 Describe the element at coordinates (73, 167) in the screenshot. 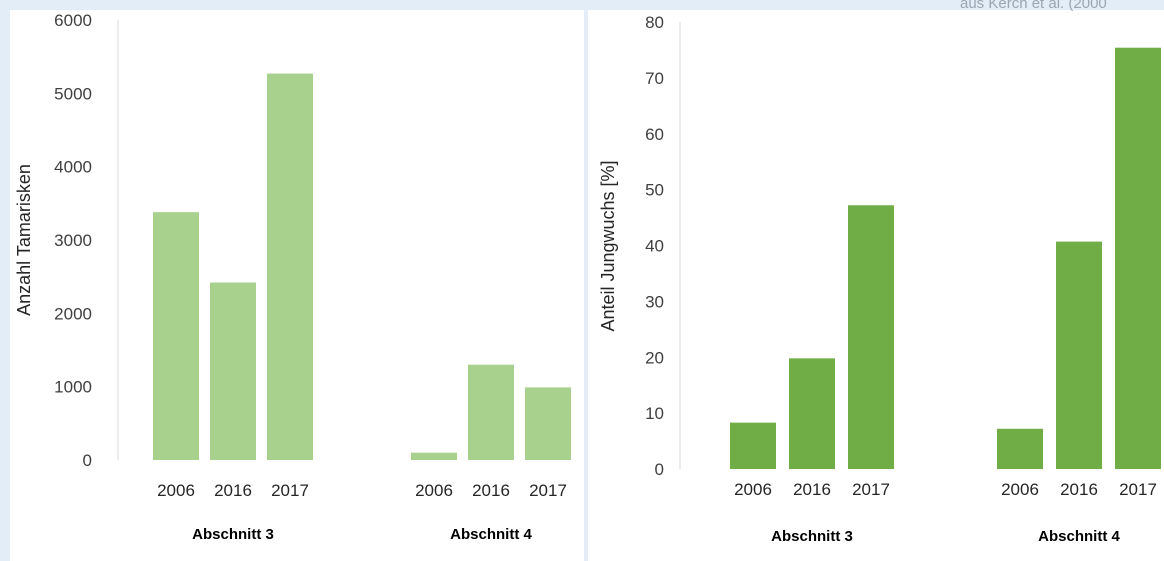

I see `y-tick-label: 4000` at that location.